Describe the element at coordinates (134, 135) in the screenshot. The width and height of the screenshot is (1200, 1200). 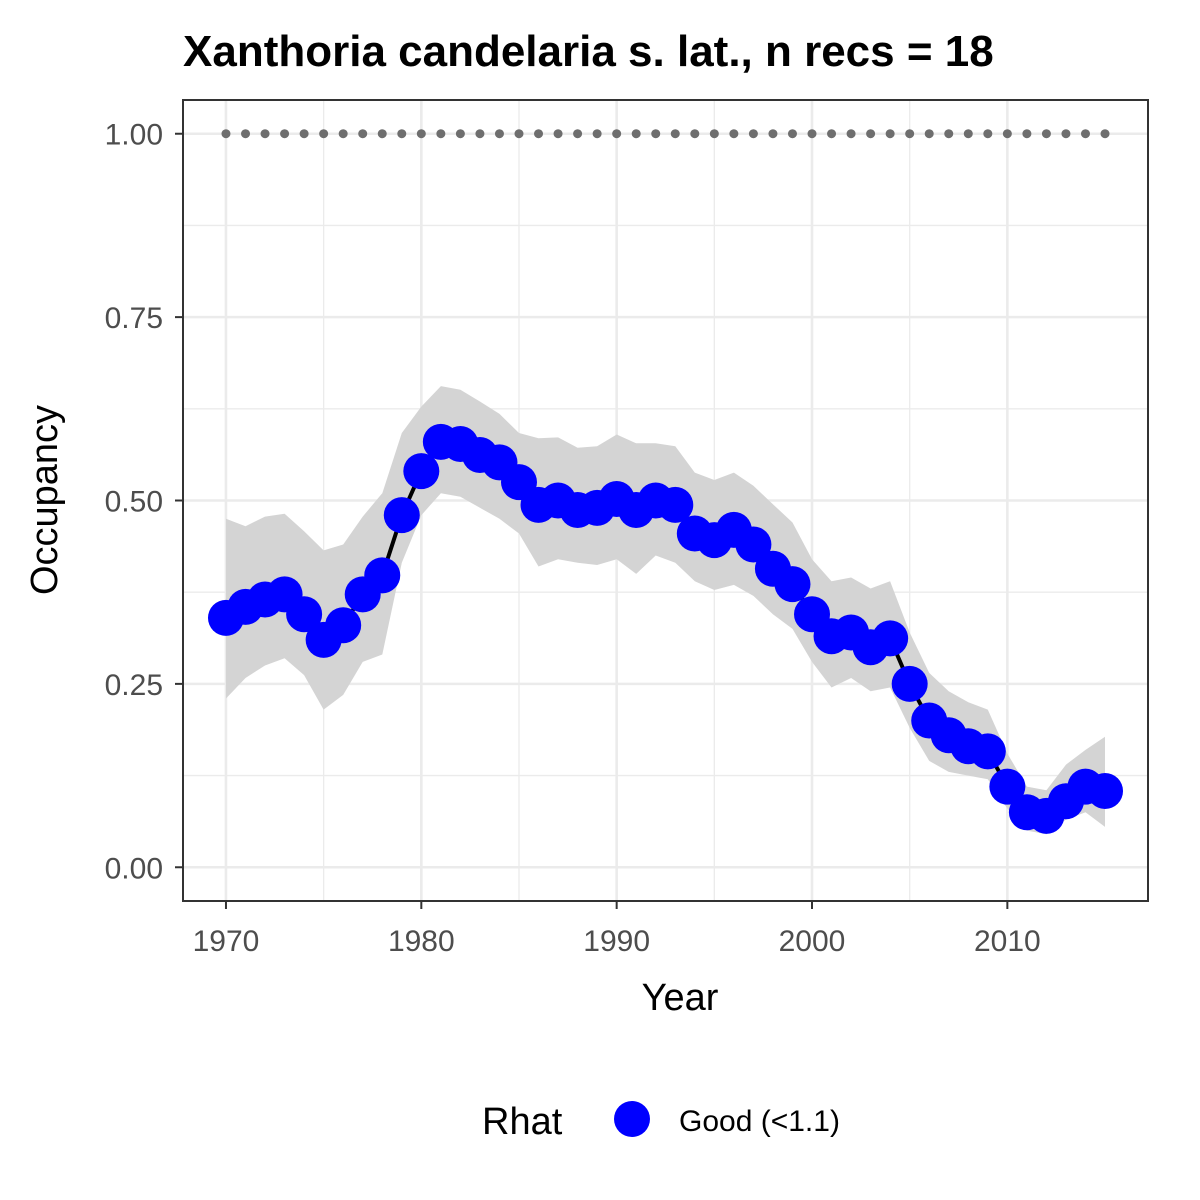
I see `y-tick-label: 1.00` at that location.